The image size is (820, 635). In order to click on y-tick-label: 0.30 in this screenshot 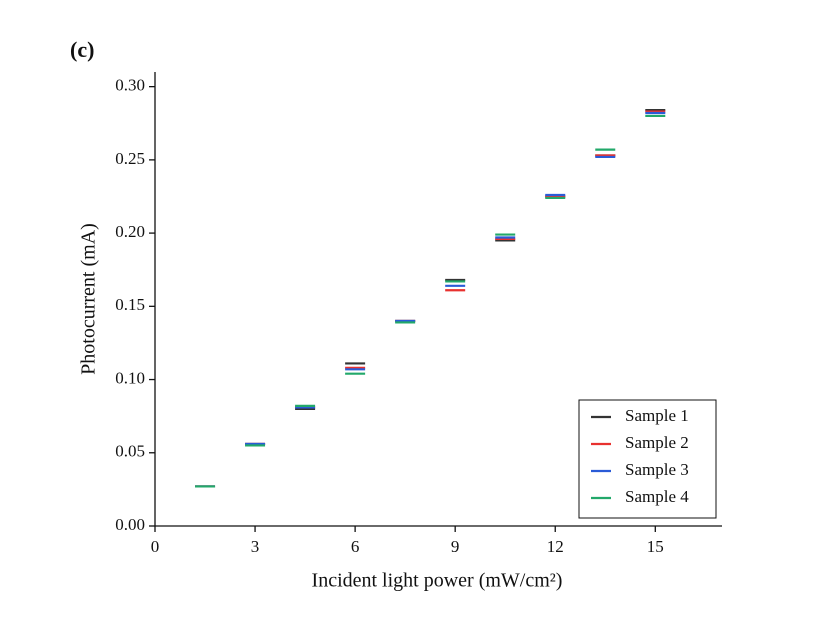, I will do `click(130, 85)`.